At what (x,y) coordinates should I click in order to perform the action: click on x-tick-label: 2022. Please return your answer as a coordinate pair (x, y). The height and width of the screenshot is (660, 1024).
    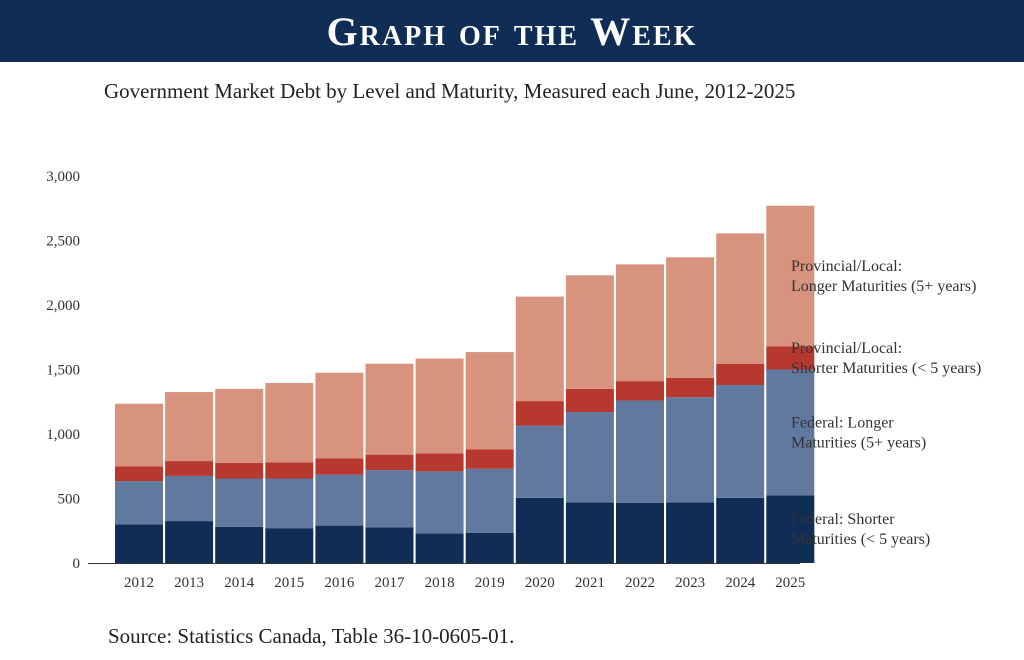
    Looking at the image, I should click on (640, 583).